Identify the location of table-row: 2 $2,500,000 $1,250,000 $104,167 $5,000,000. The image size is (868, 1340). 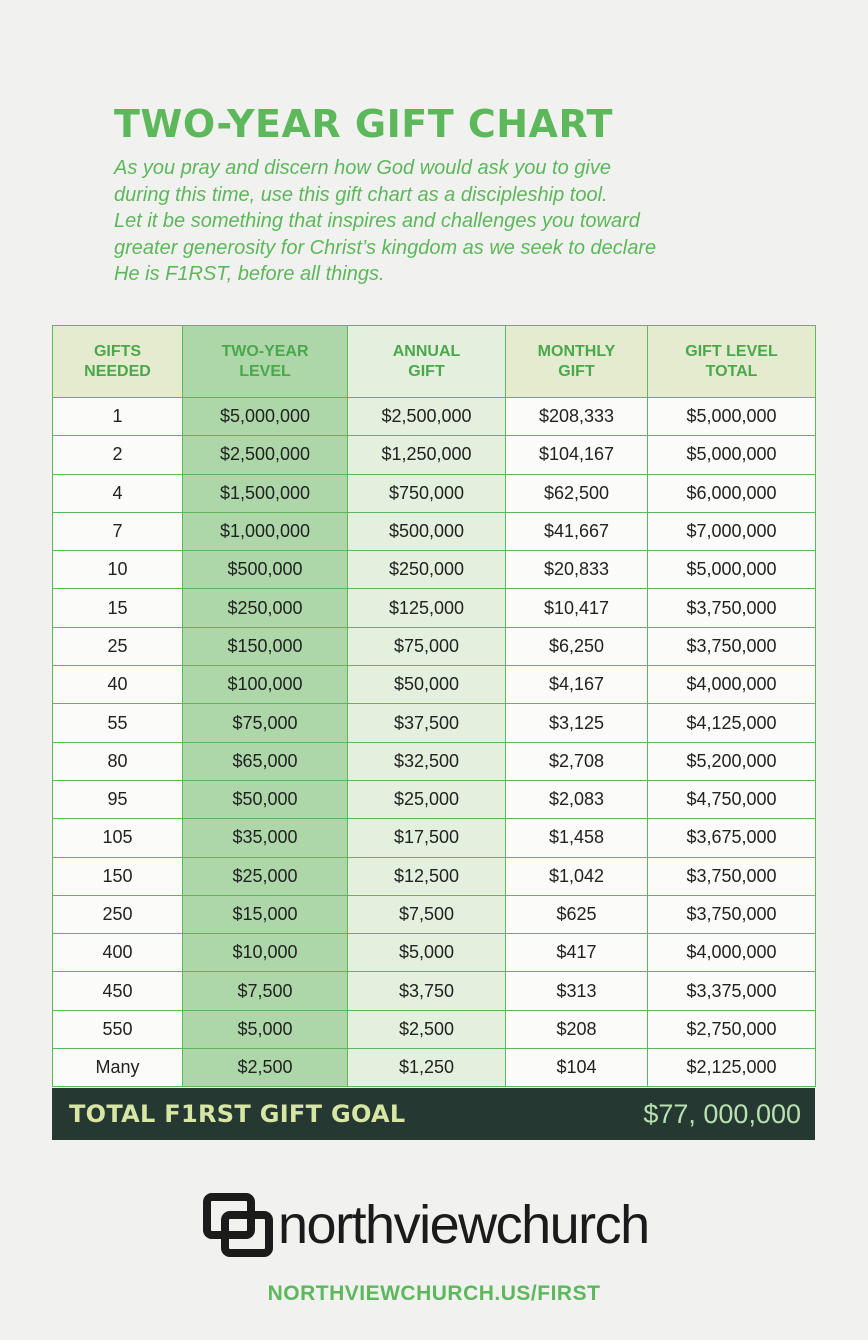
(434, 455).